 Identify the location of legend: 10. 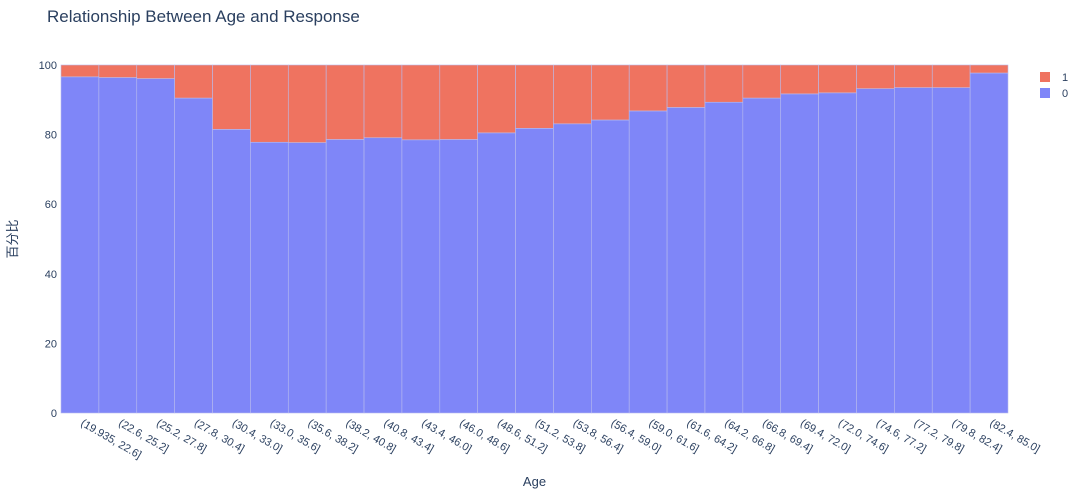
(1054, 86).